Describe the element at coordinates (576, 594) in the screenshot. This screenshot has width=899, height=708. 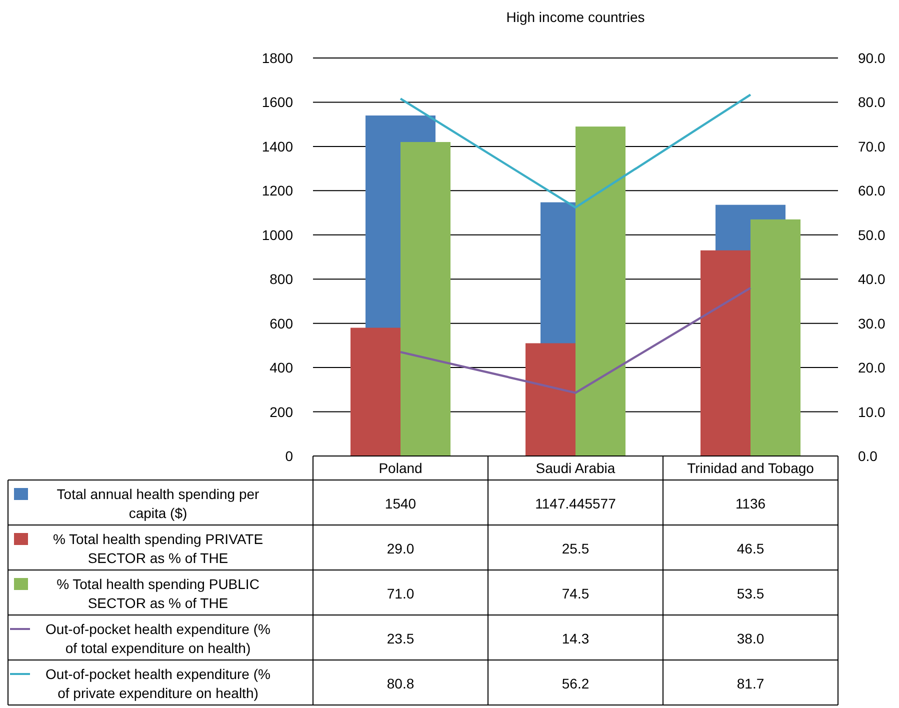
I see `data-label: 74.5` at that location.